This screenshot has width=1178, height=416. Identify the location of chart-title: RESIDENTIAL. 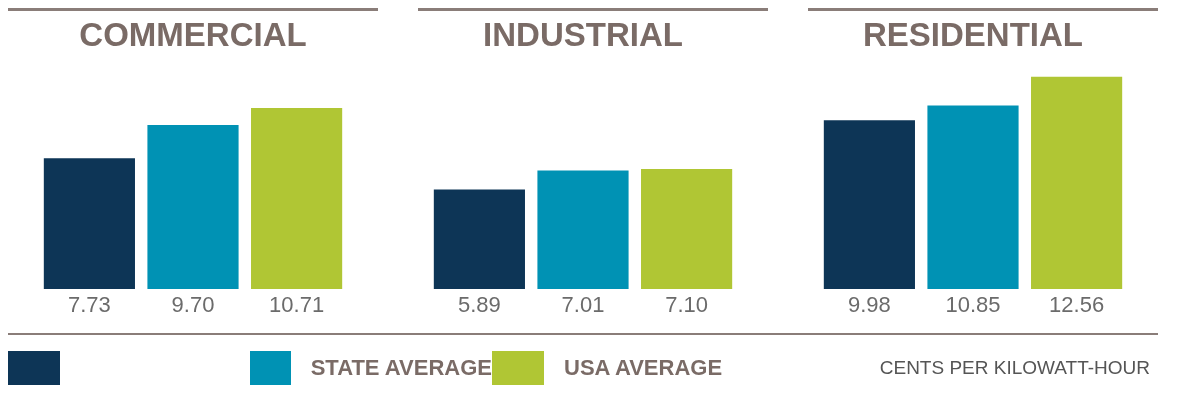
(973, 34).